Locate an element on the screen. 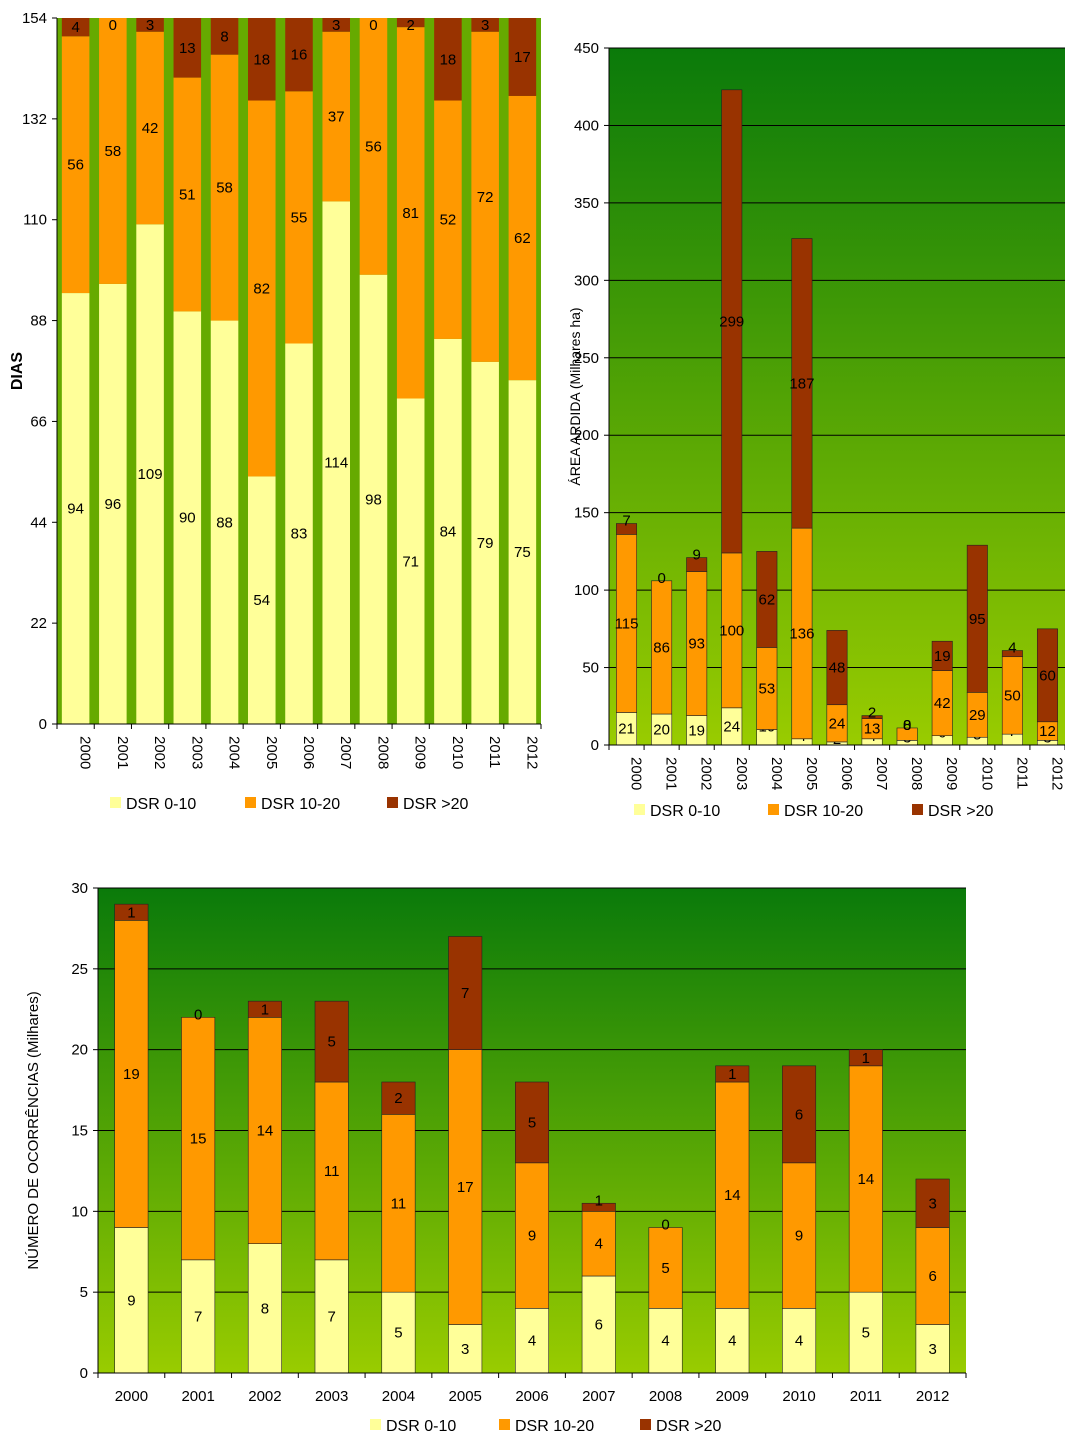  data-label: 42 is located at coordinates (150, 128).